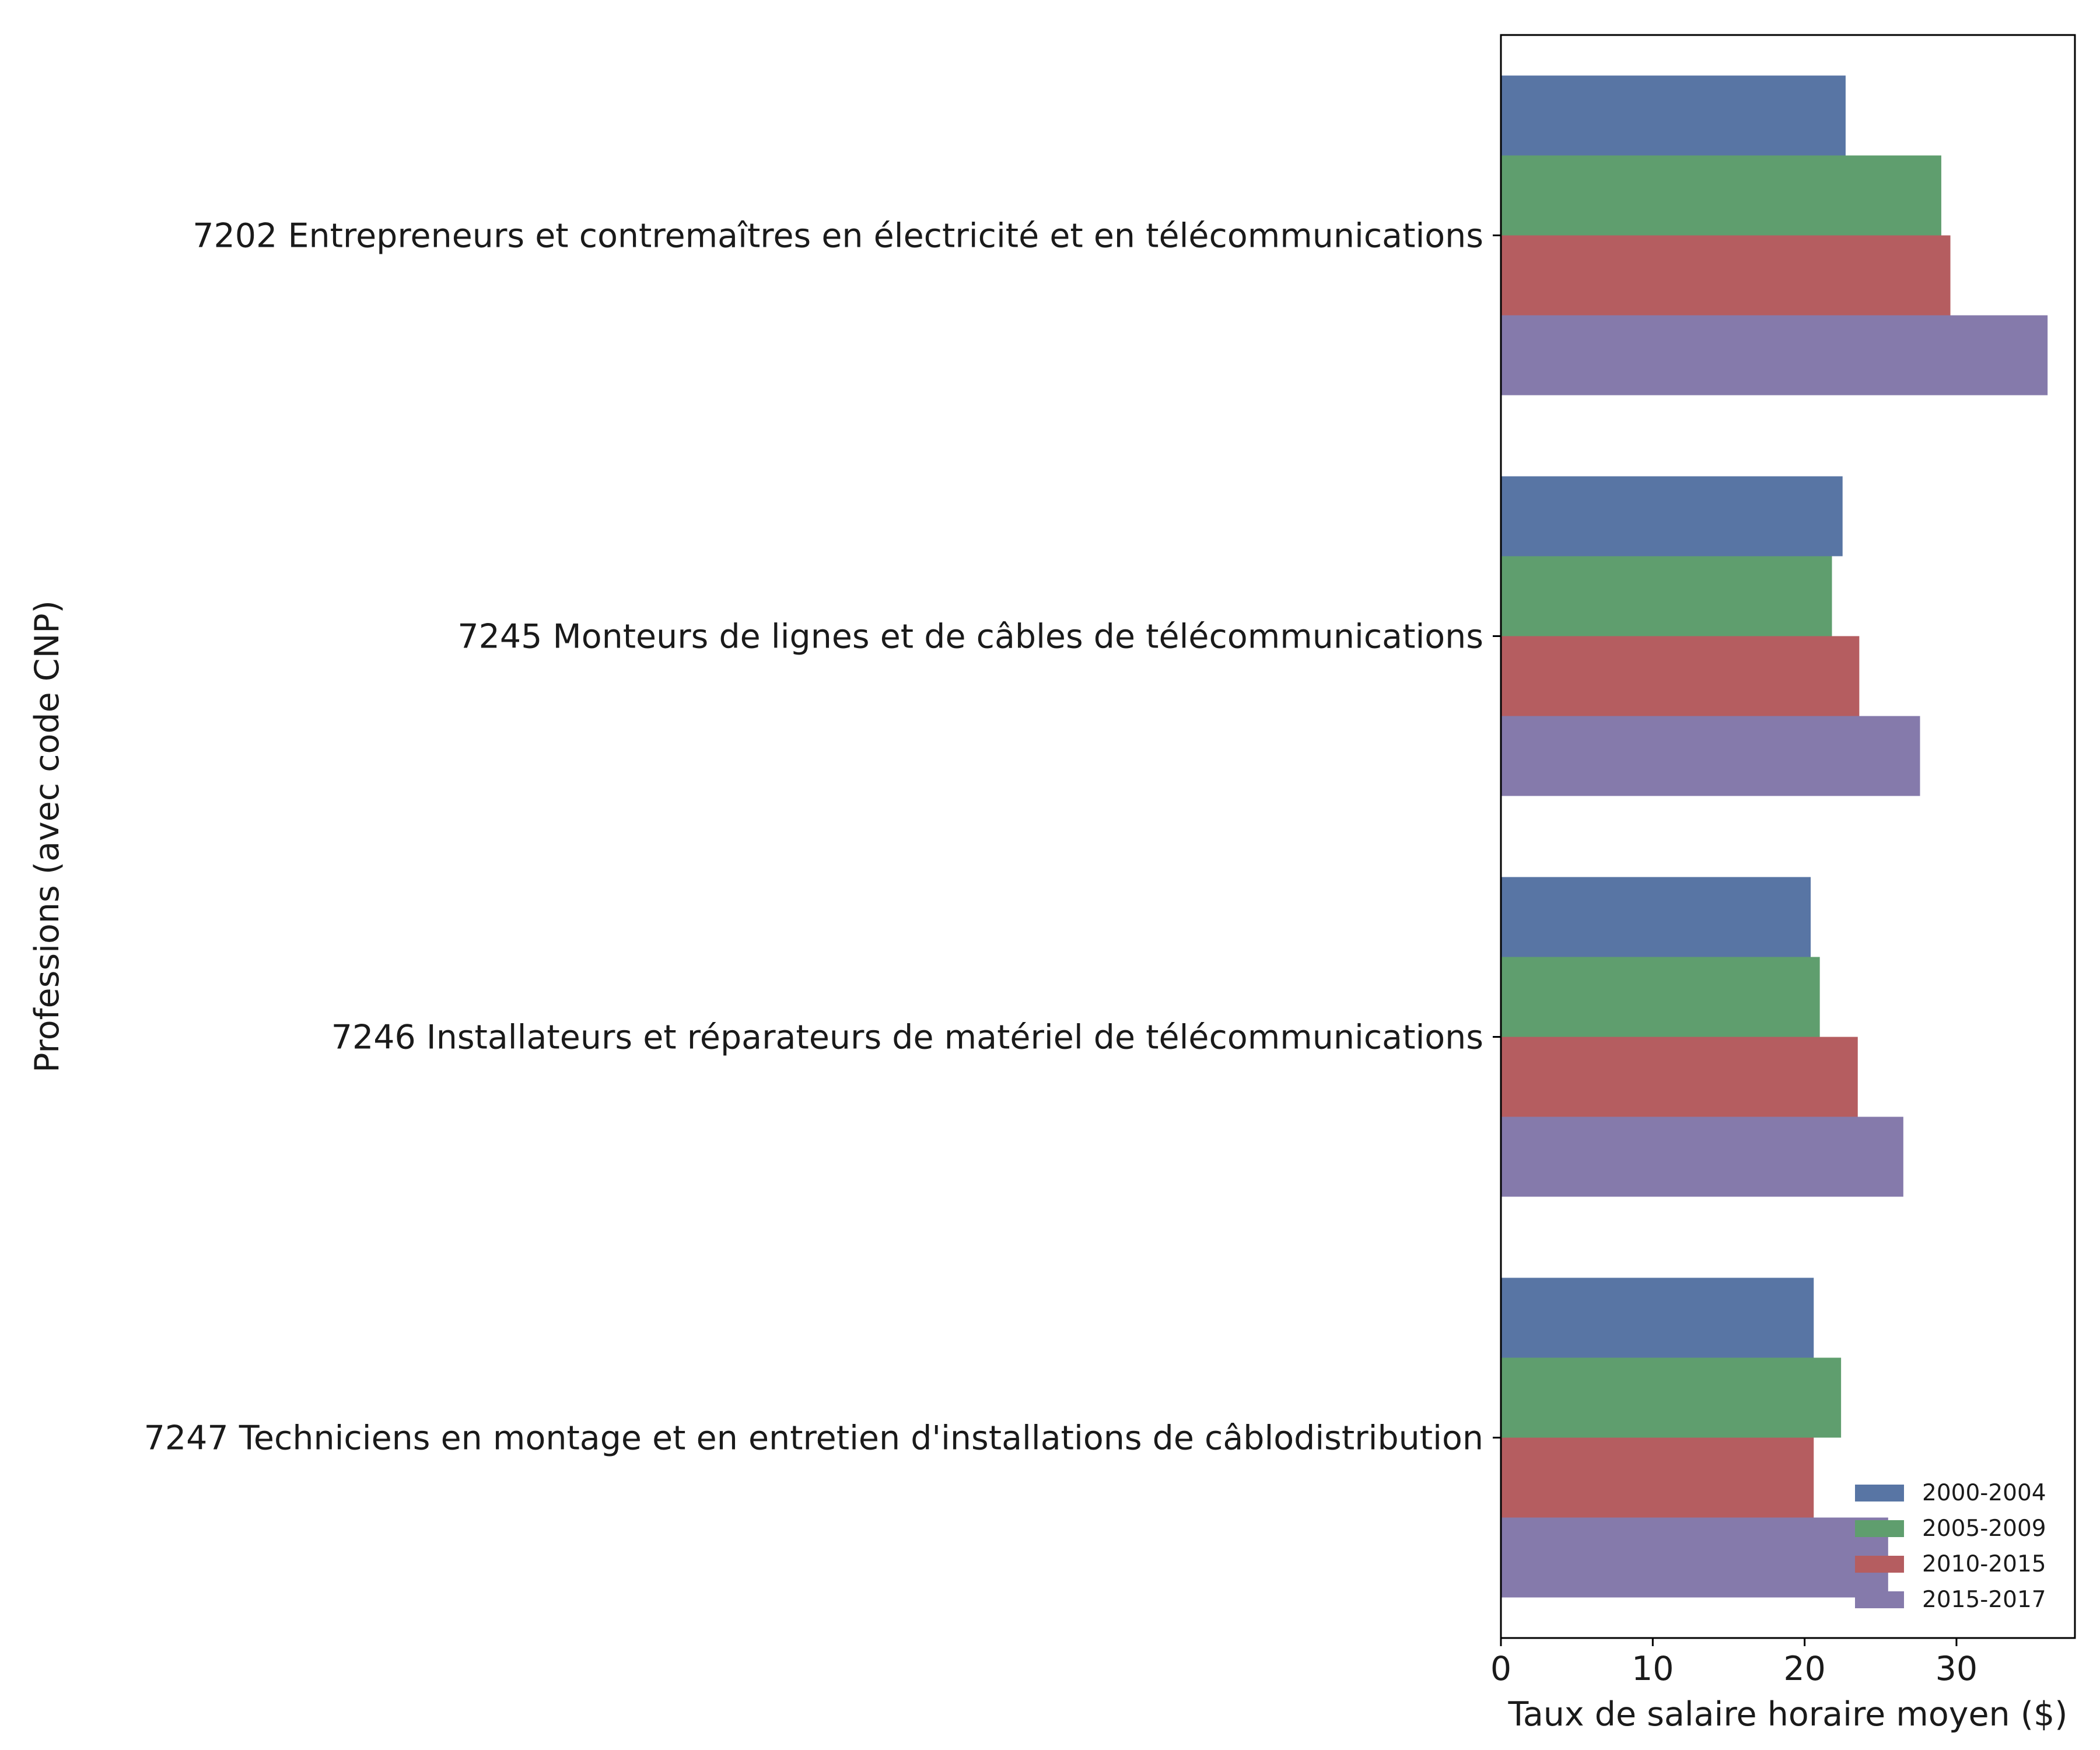 The height and width of the screenshot is (1750, 2100). What do you see at coordinates (1950, 1546) in the screenshot?
I see `legend: 2000-2004 2005-2009 2010-2015 2015-2017` at bounding box center [1950, 1546].